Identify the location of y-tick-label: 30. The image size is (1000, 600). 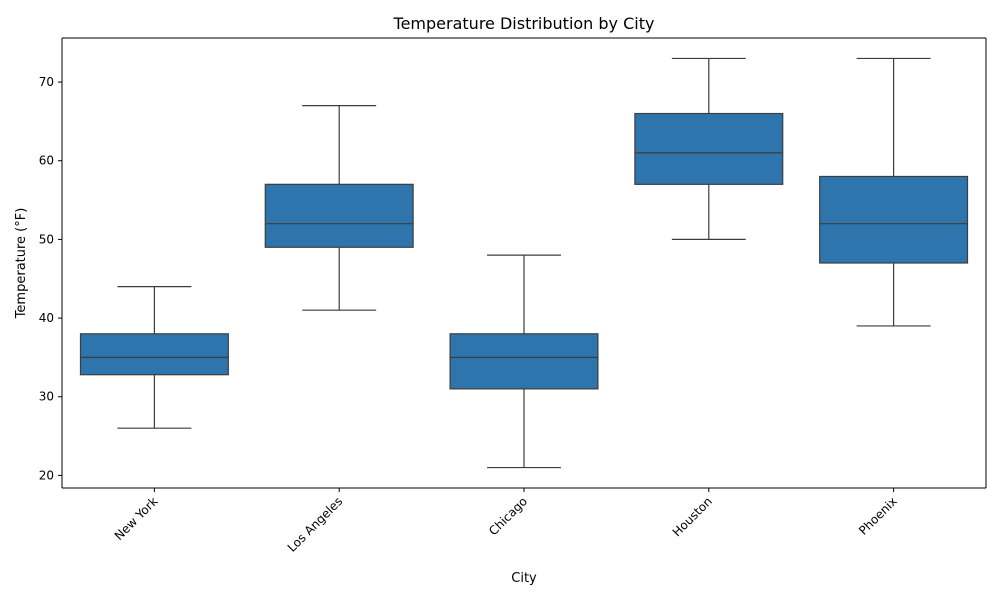
(46, 397).